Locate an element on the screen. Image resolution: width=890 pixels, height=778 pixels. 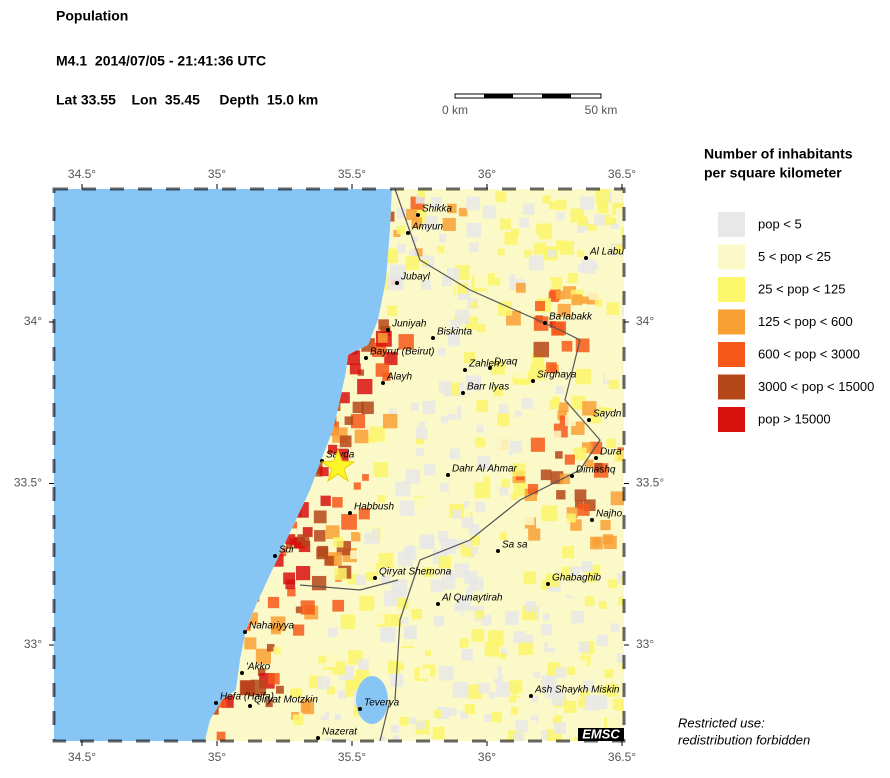
epicenter is located at coordinates (338, 465).